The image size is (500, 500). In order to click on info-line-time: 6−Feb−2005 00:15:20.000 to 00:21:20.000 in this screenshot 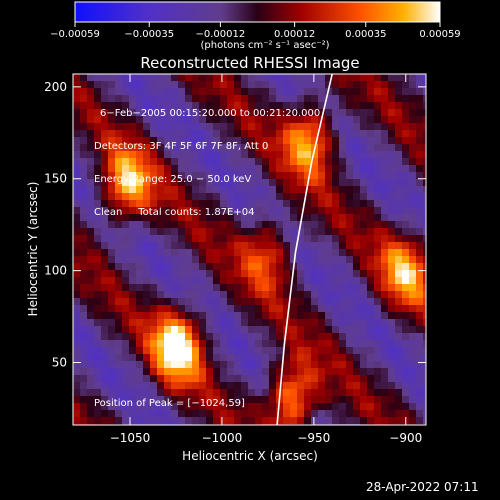, I will do `click(210, 113)`.